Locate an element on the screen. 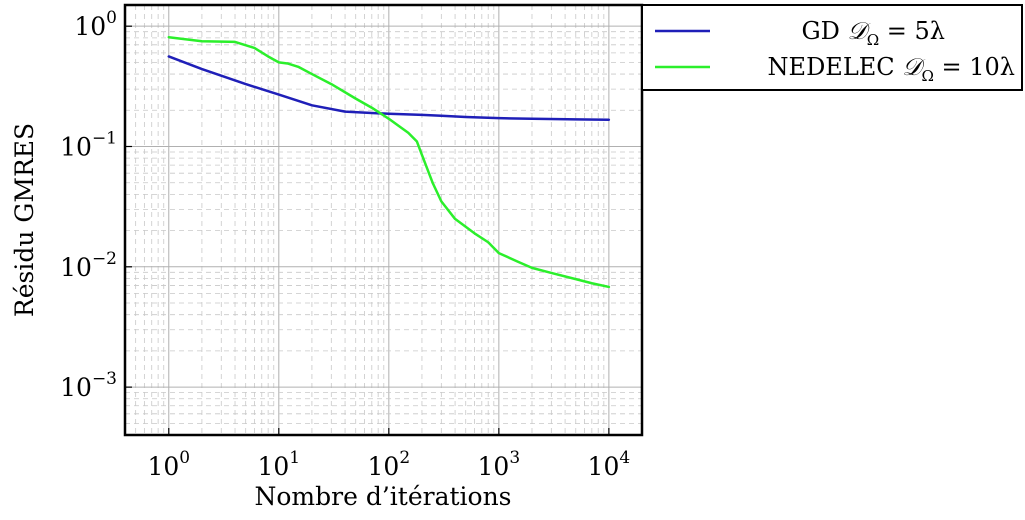  legend-entry-gd-sub: Ω is located at coordinates (873, 40).